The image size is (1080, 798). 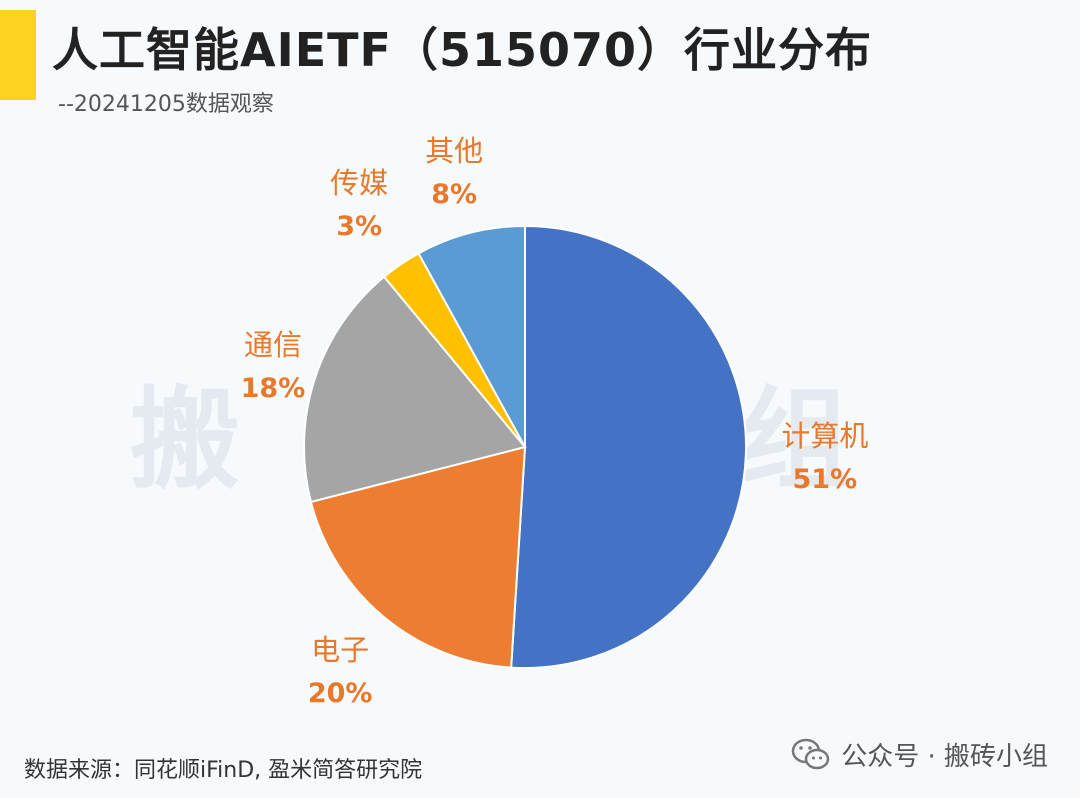 I want to click on chart-title: 人工智能AIETF（515070）行业分布, so click(x=462, y=50).